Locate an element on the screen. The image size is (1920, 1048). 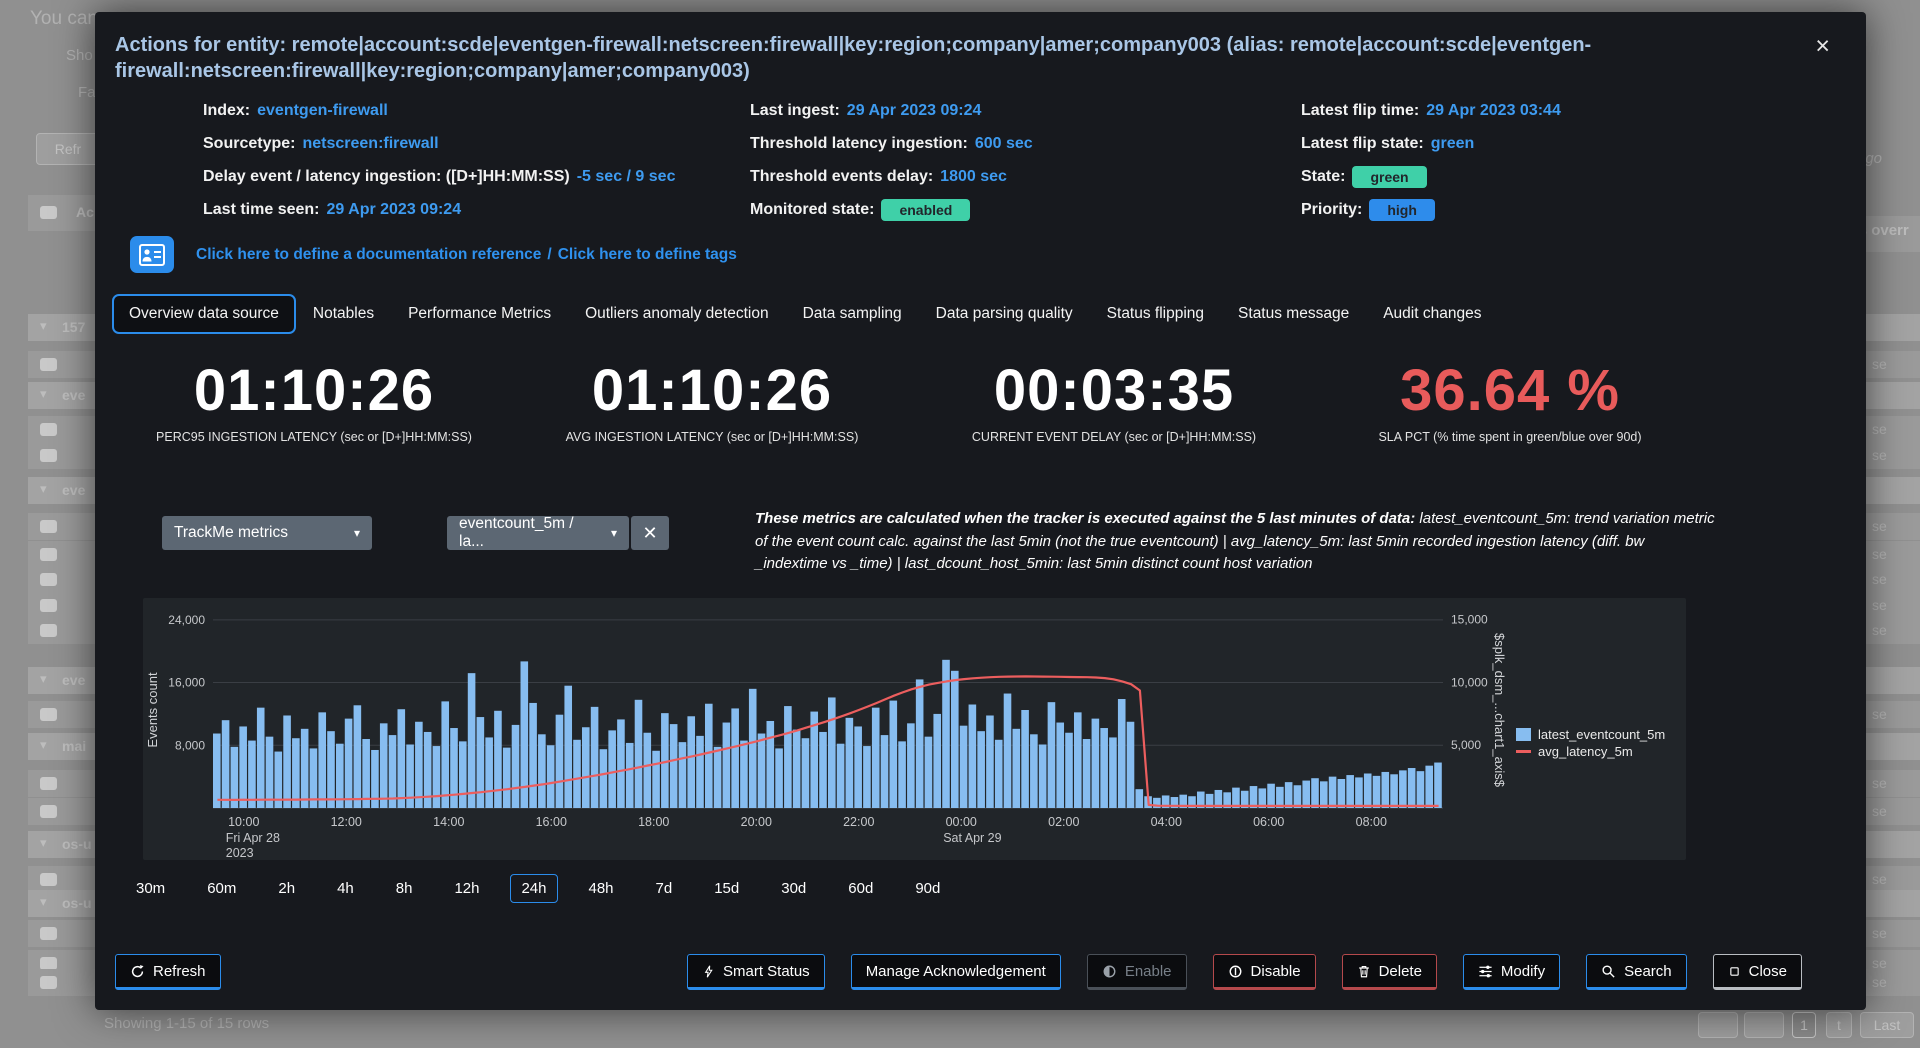
info-value: netscreen:firewall is located at coordinates (370, 143).